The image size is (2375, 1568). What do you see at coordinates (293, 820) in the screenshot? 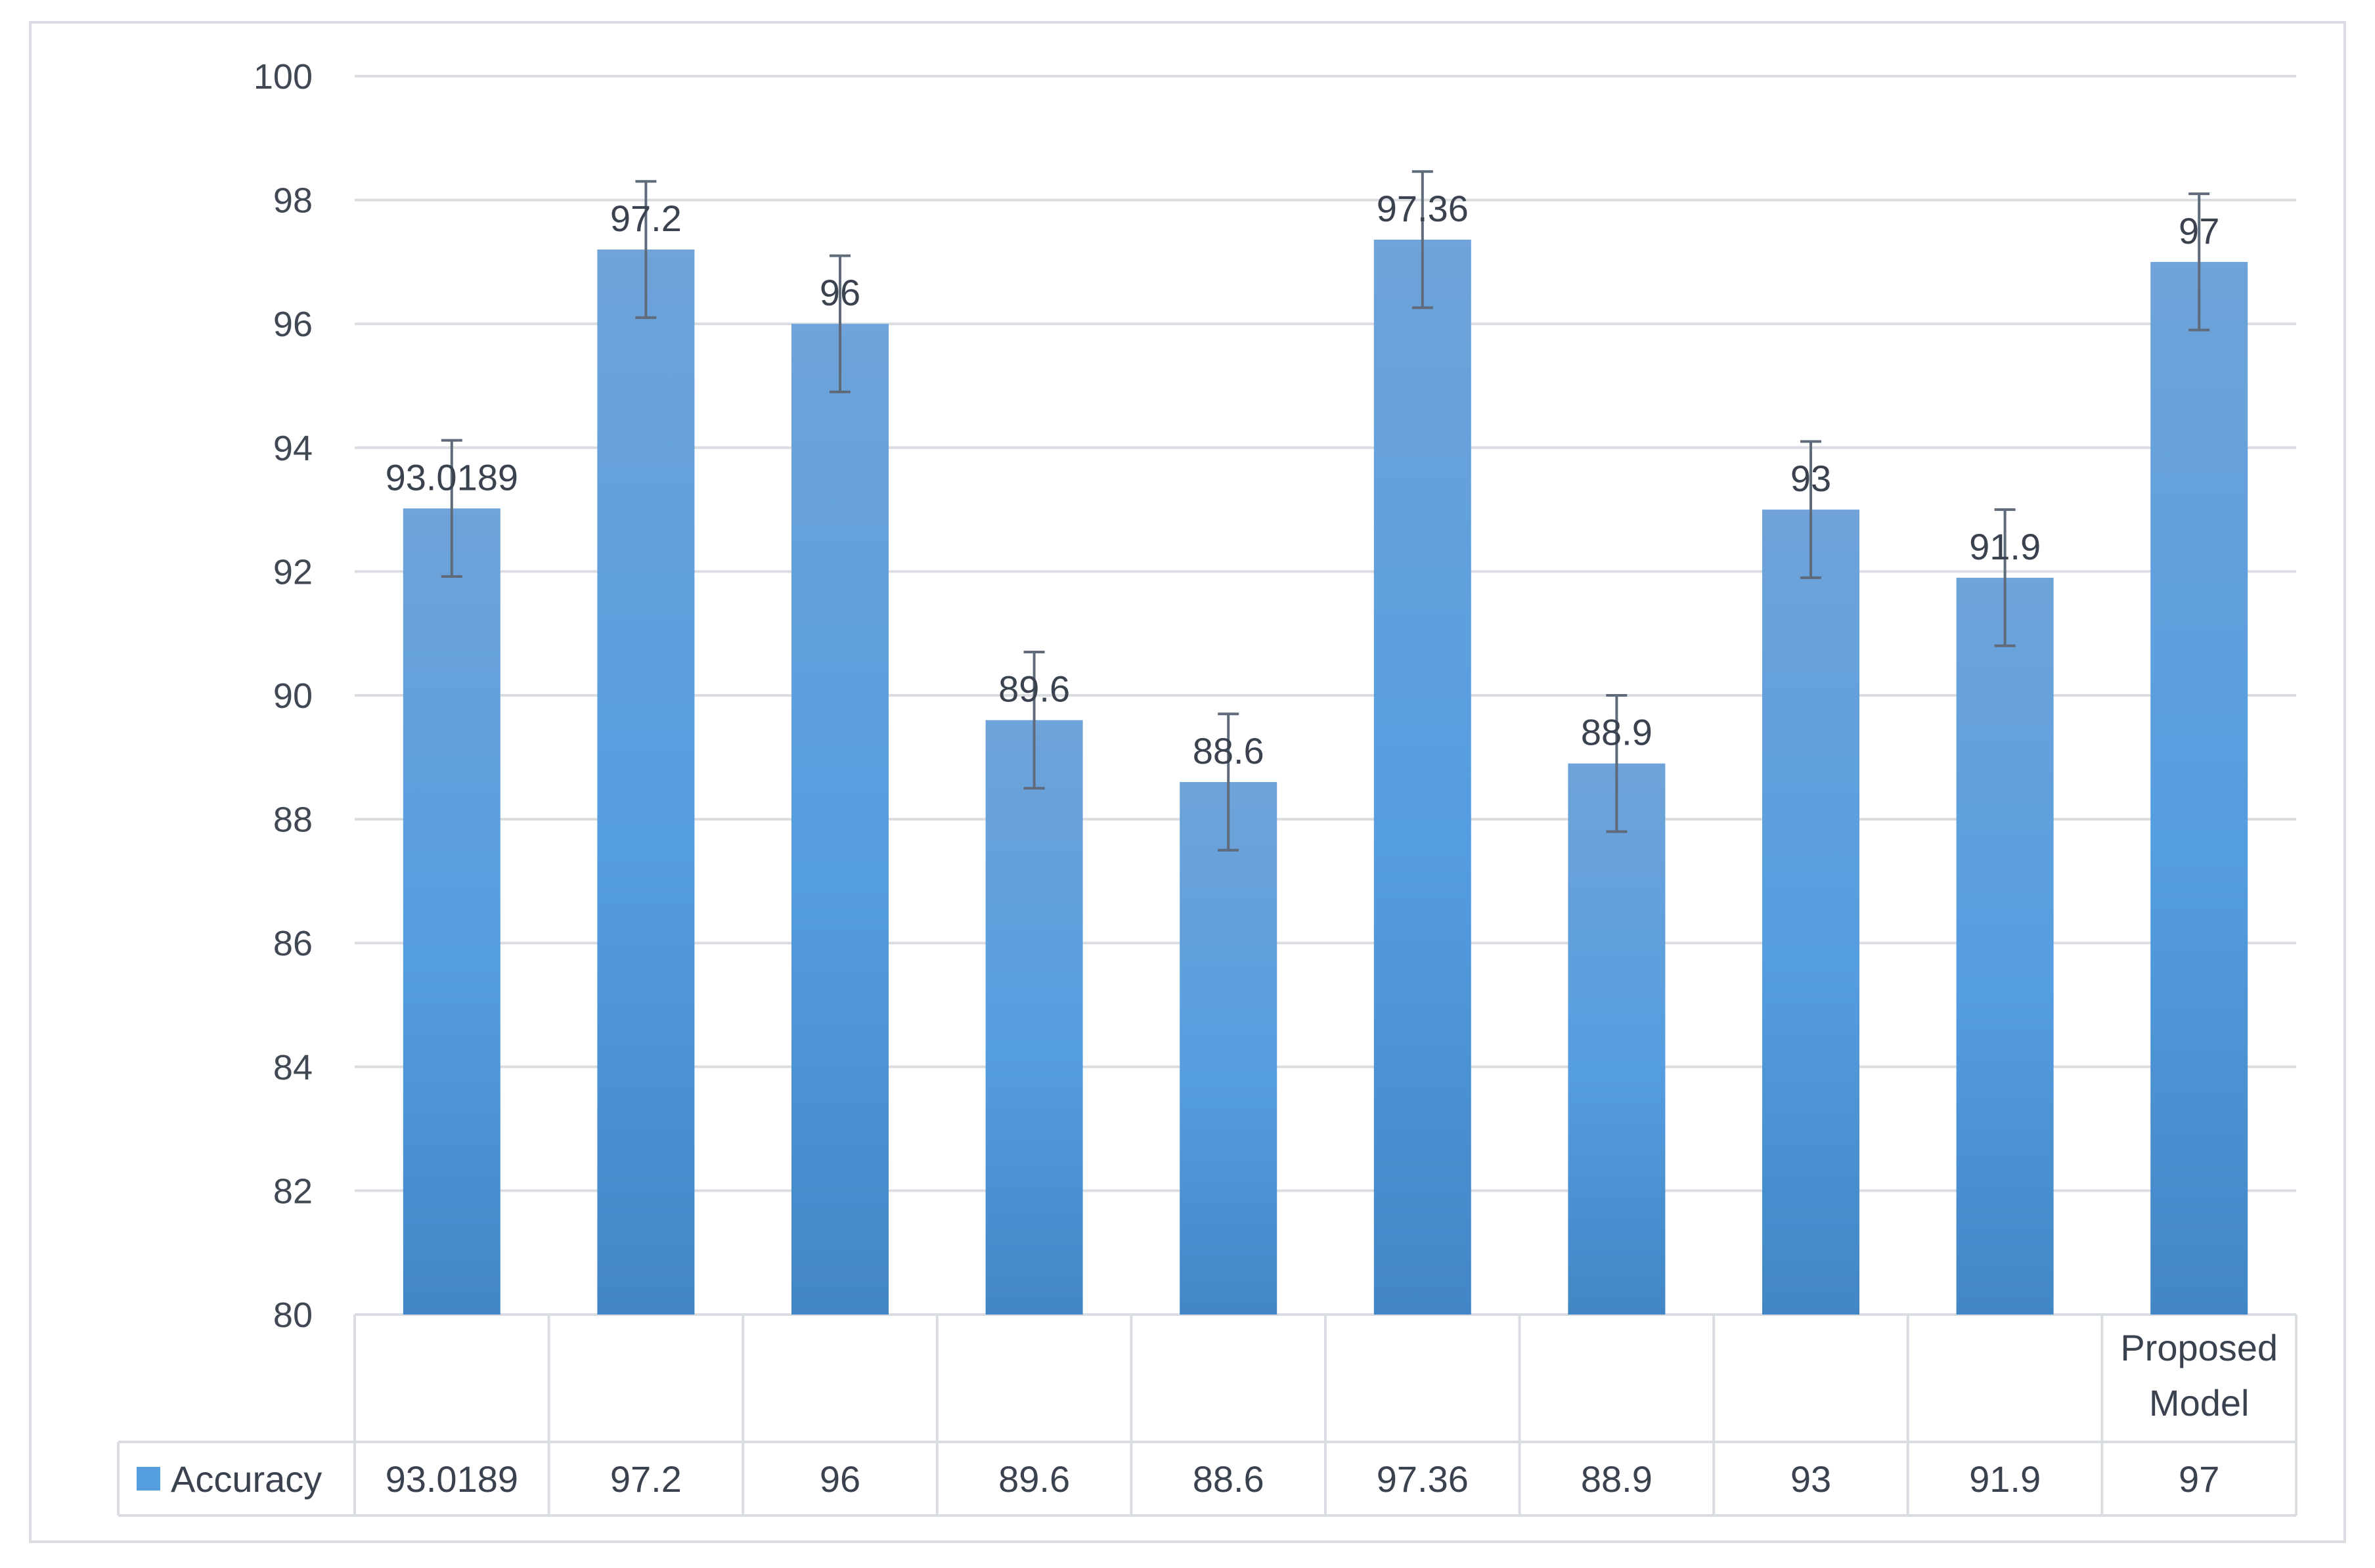
I see `y-tick-label: 88` at bounding box center [293, 820].